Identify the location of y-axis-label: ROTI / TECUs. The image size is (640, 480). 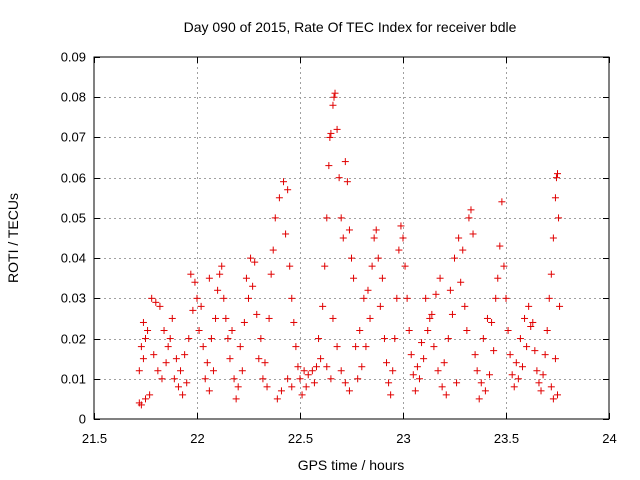
(13, 238).